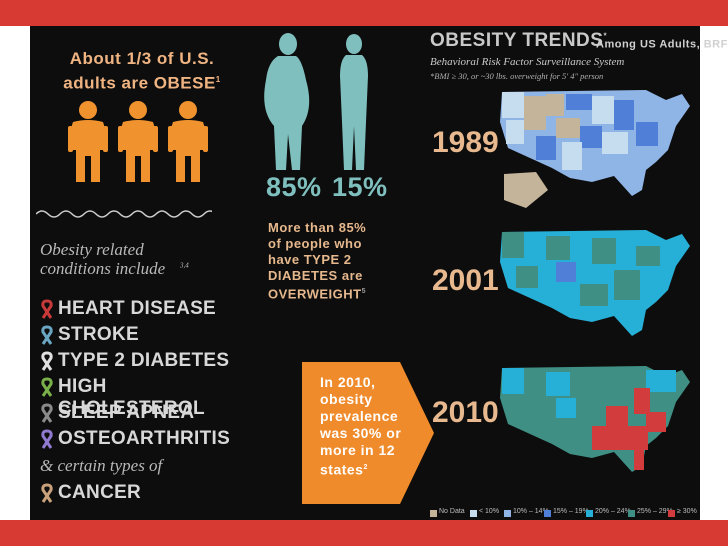  I want to click on legend-label: ≥ 30%, so click(687, 511).